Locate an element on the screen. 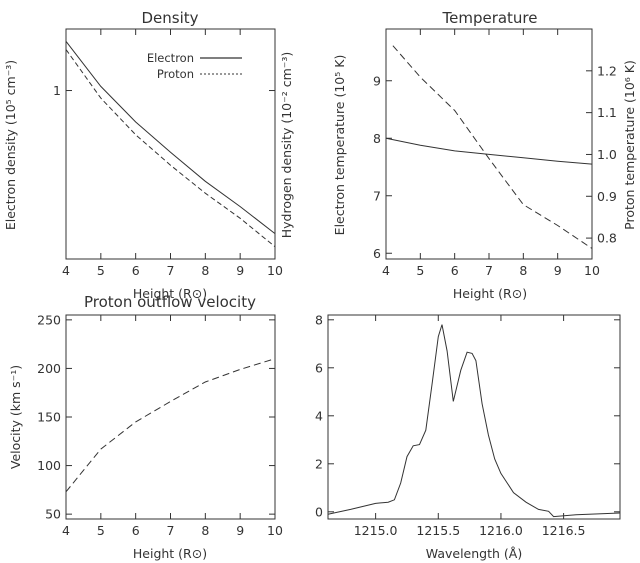 The height and width of the screenshot is (563, 640). legend-label-proton: Proton is located at coordinates (175, 74).